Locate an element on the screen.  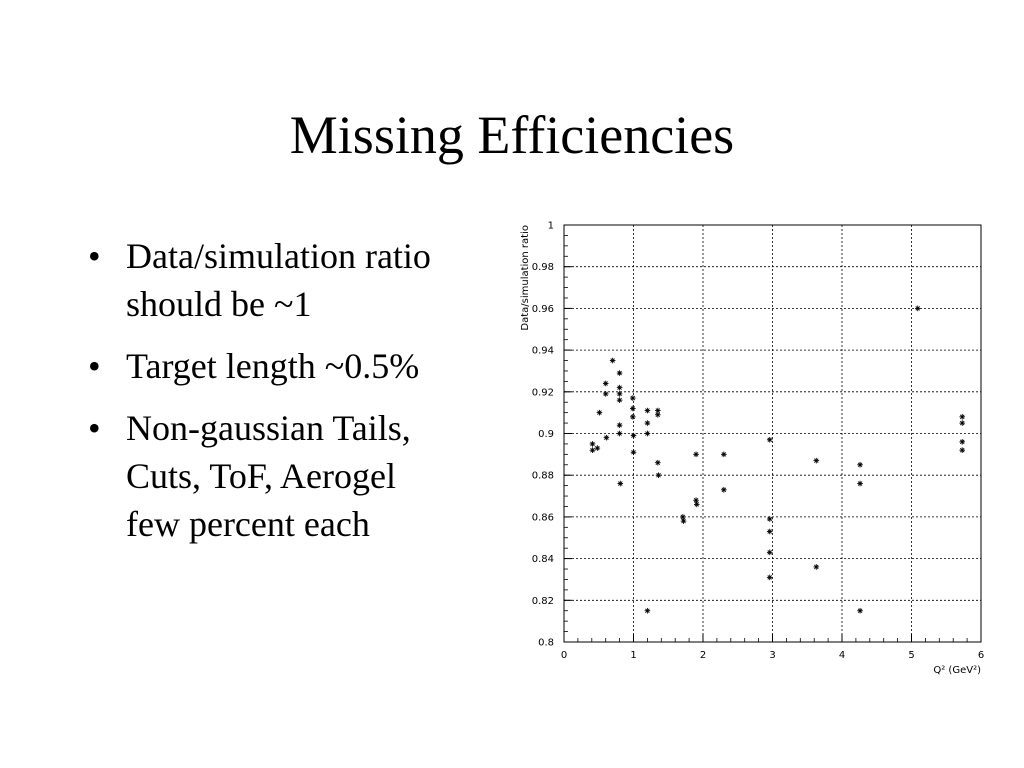
x-tick-label: 1 is located at coordinates (633, 655).